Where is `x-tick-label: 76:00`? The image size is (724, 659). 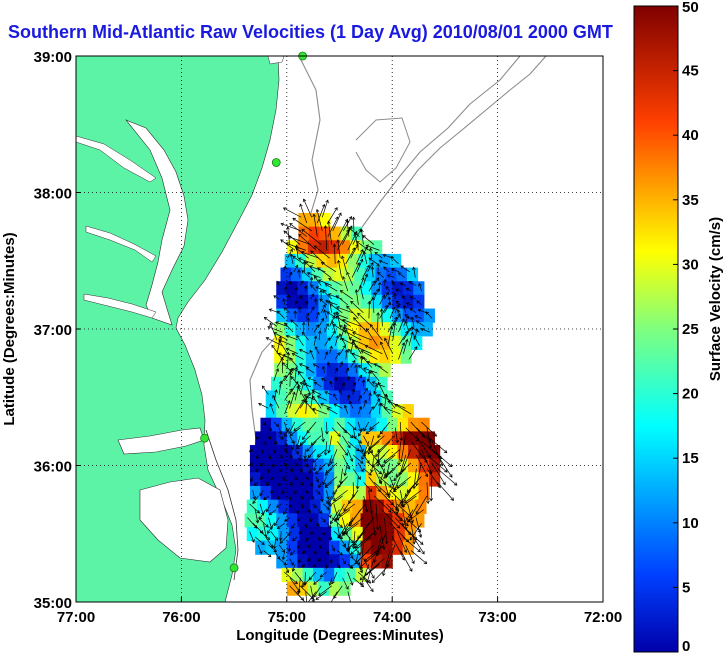 x-tick-label: 76:00 is located at coordinates (181, 617).